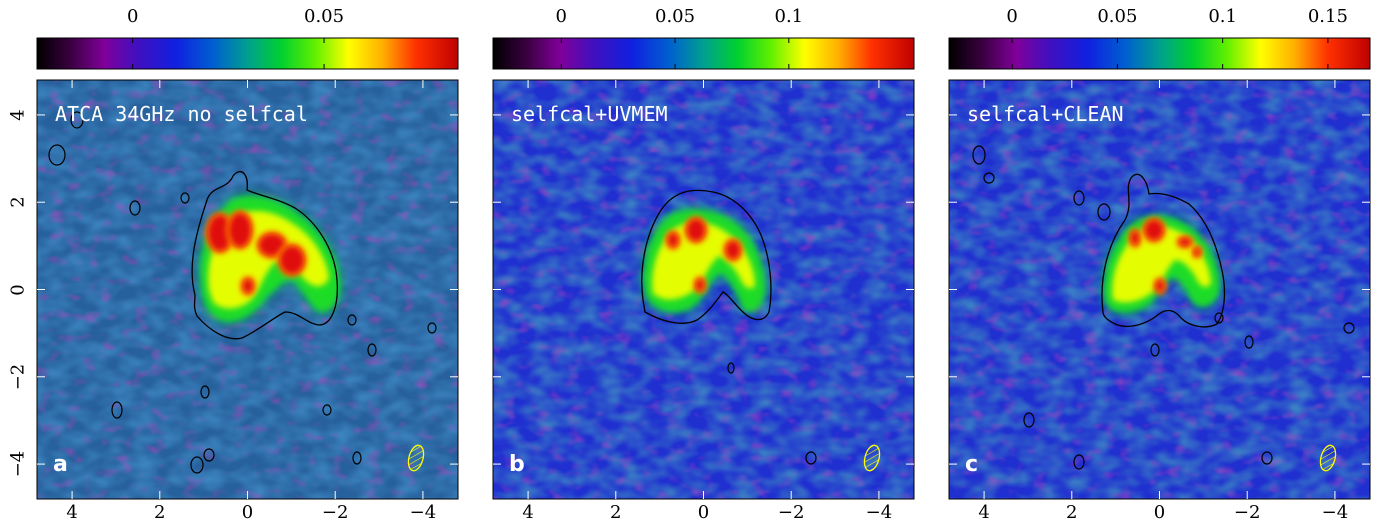 The image size is (1379, 529). What do you see at coordinates (18, 464) in the screenshot?
I see `y-tick-label: −4` at bounding box center [18, 464].